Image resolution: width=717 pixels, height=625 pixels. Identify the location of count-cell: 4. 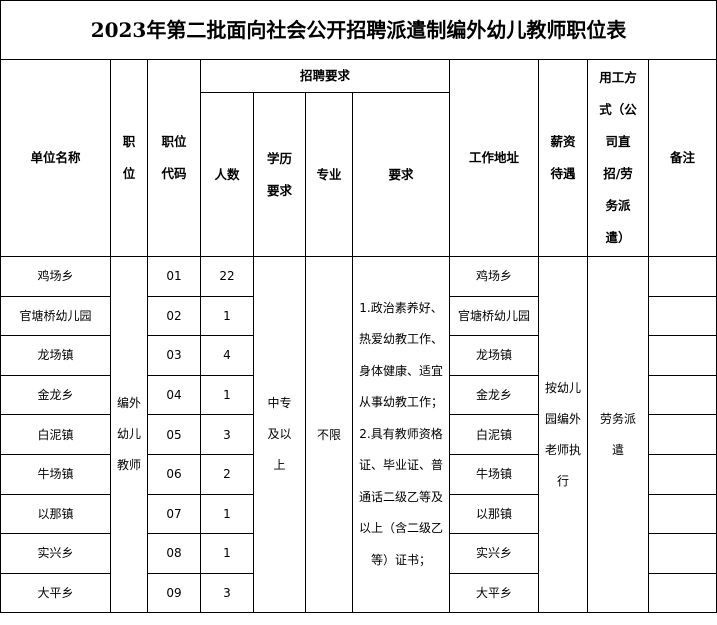
(227, 355).